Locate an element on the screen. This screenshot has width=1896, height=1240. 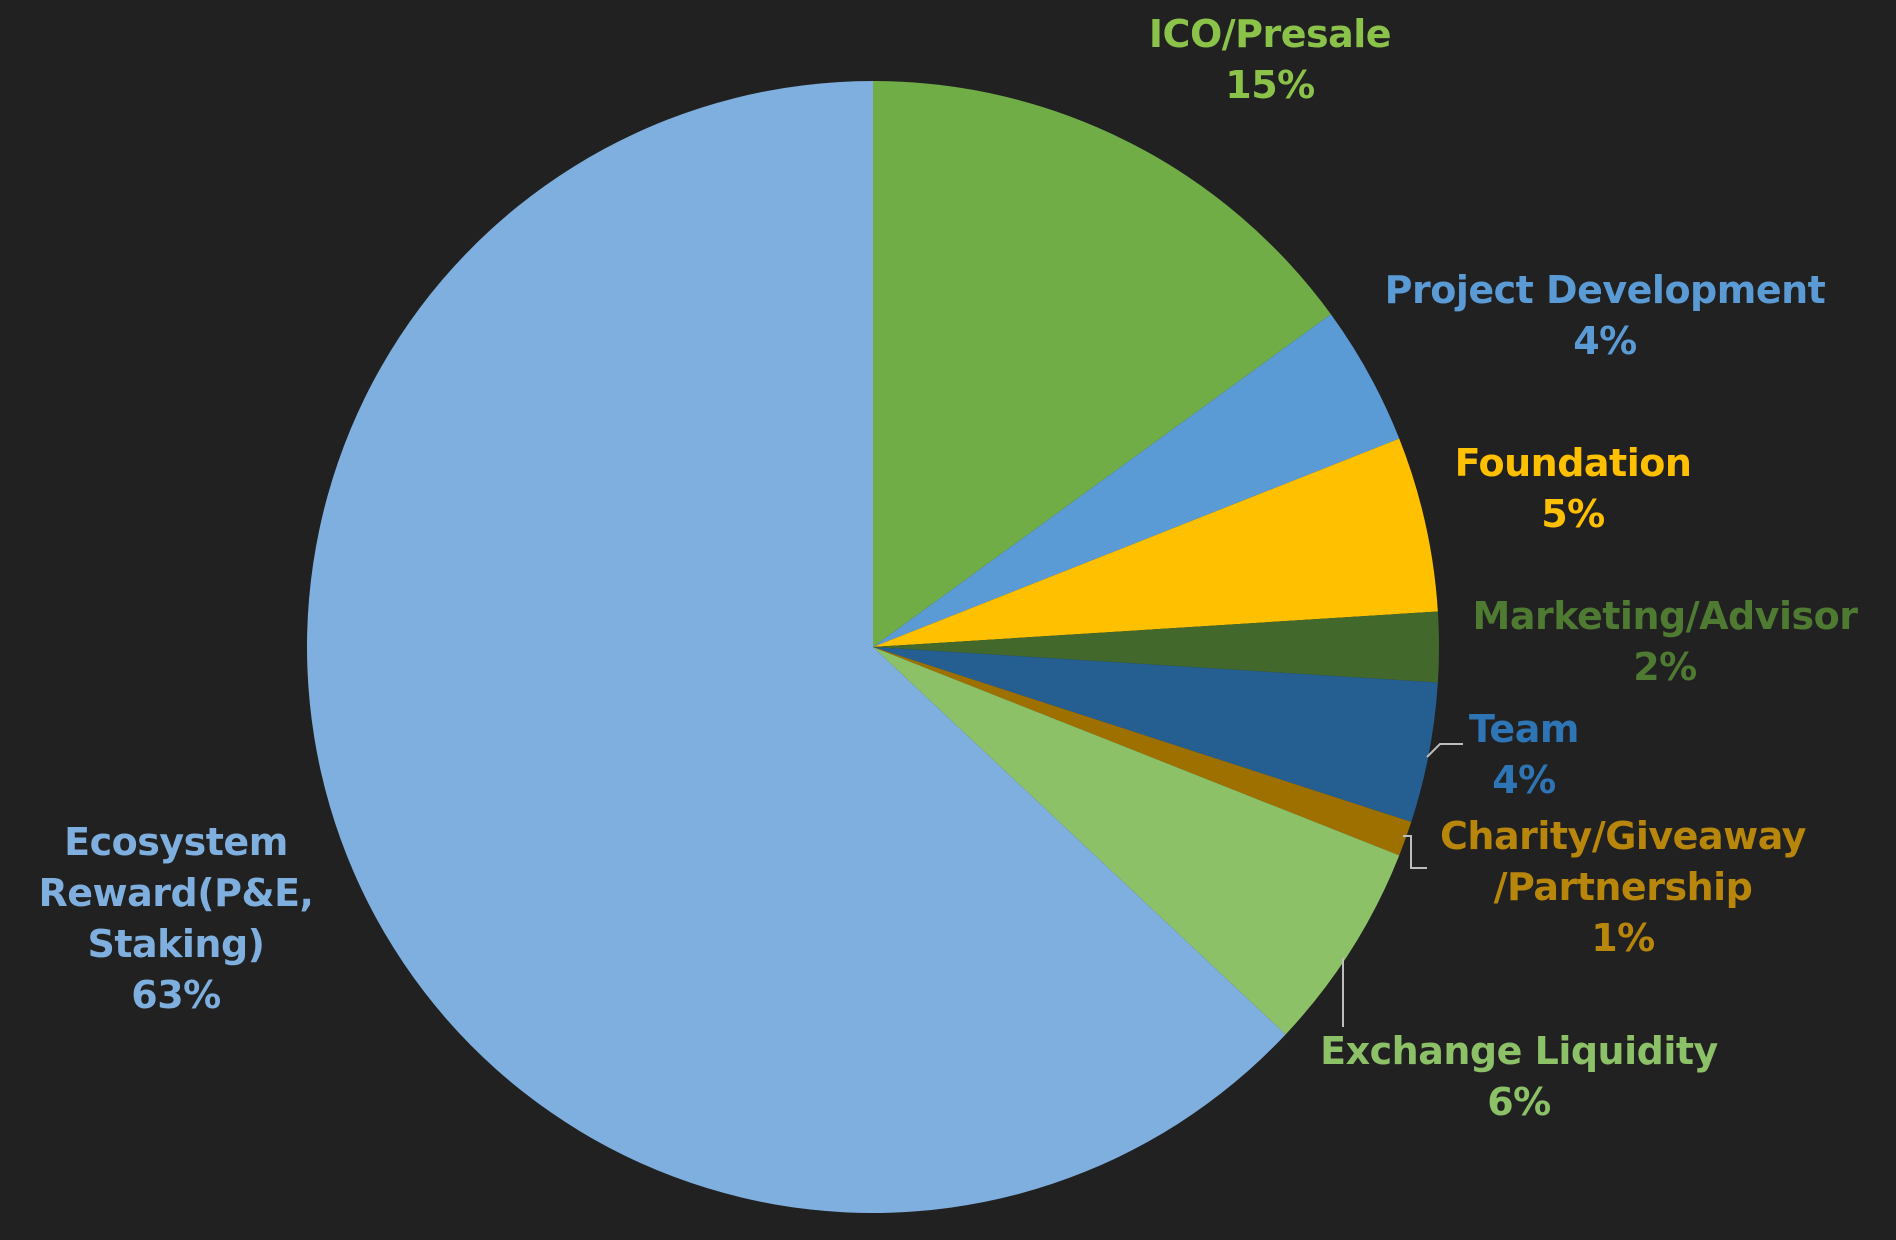
slice-category-label: ICO/Presale is located at coordinates (1270, 34).